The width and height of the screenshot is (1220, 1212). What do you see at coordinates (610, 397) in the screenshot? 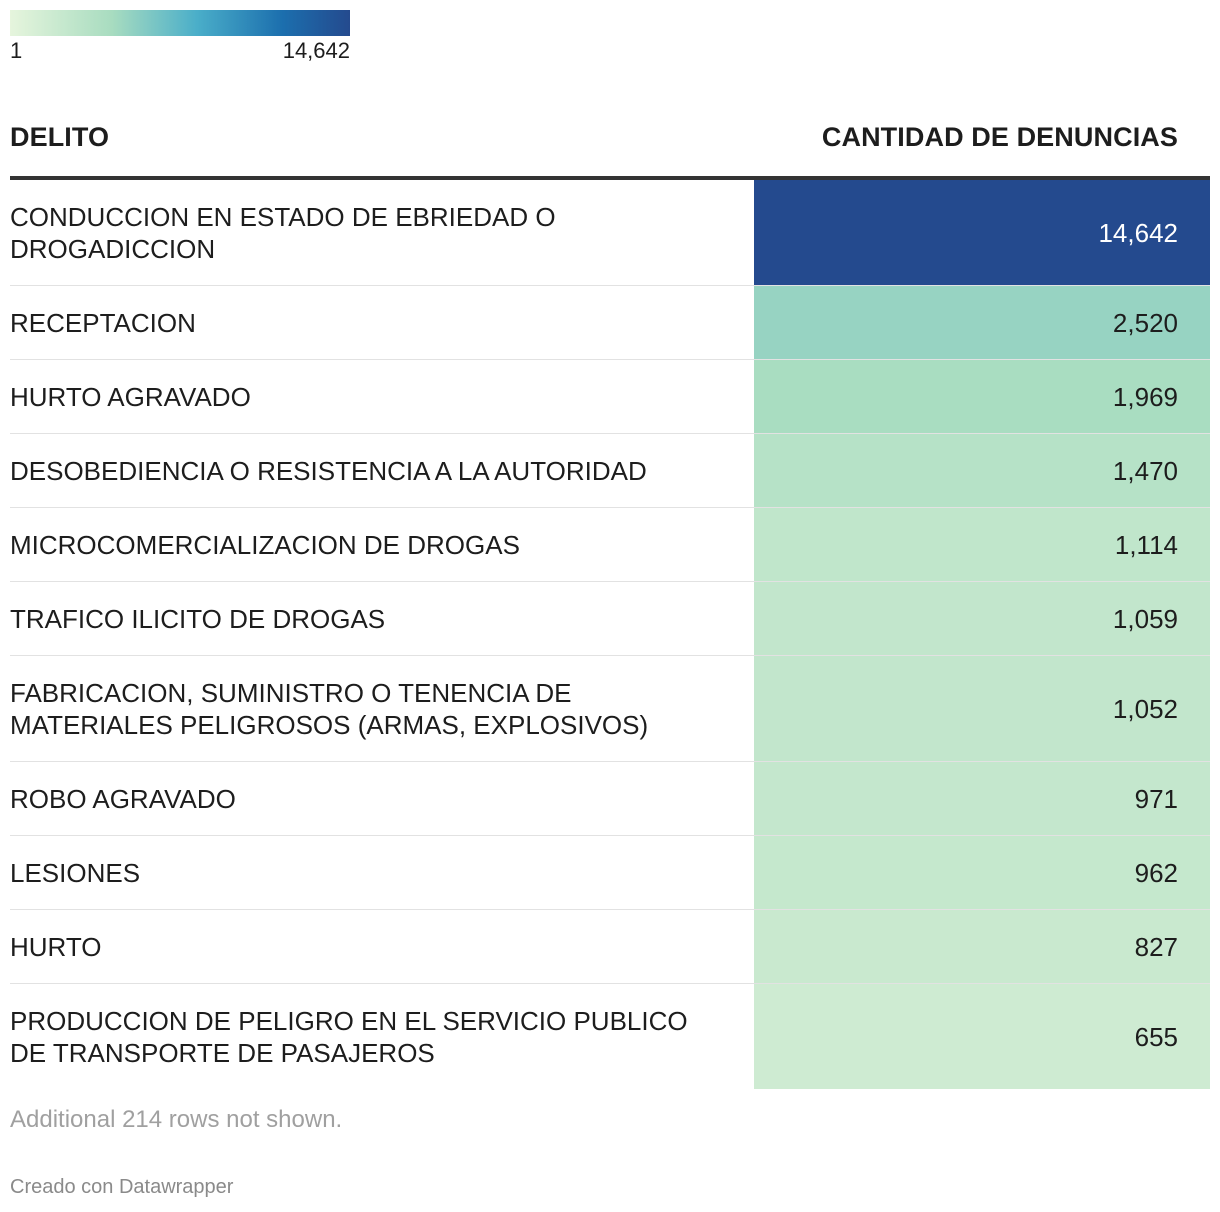
I see `table-row: HURTO AGRAVADO 1,969` at bounding box center [610, 397].